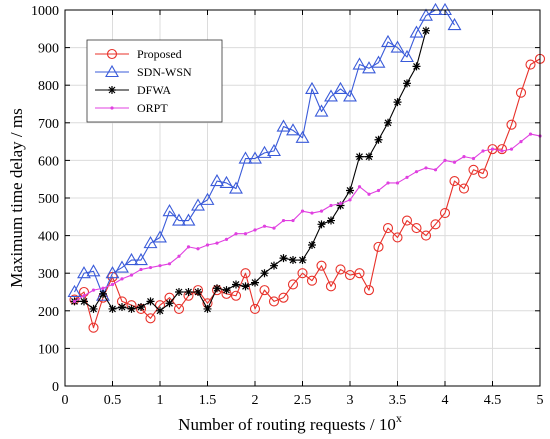 The width and height of the screenshot is (550, 439). I want to click on x-tick-label: 3.5, so click(398, 400).